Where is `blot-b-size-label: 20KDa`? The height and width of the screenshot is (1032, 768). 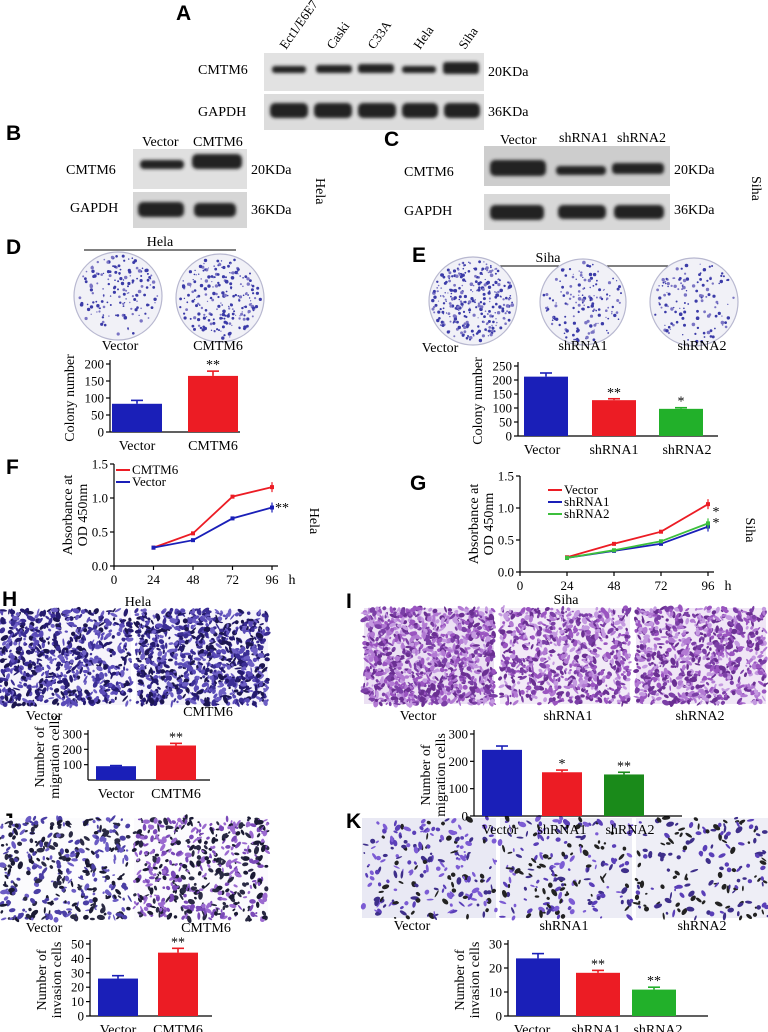
blot-b-size-label: 20KDa is located at coordinates (271, 170).